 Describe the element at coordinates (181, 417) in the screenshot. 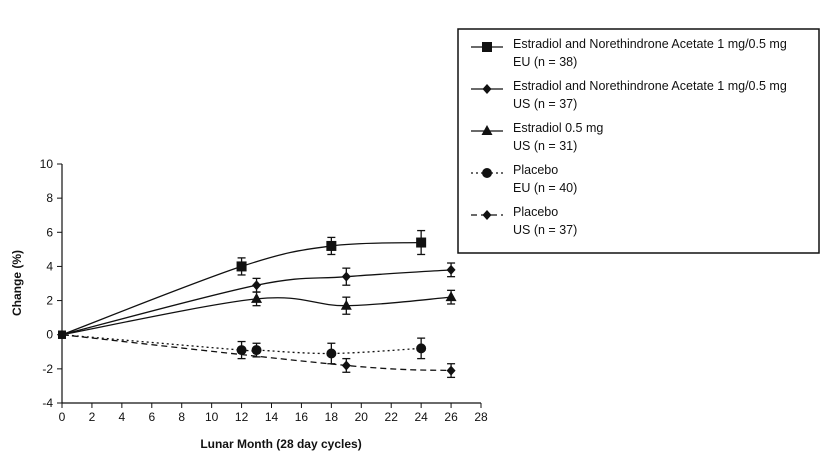

I see `x-tick-label: 8` at that location.